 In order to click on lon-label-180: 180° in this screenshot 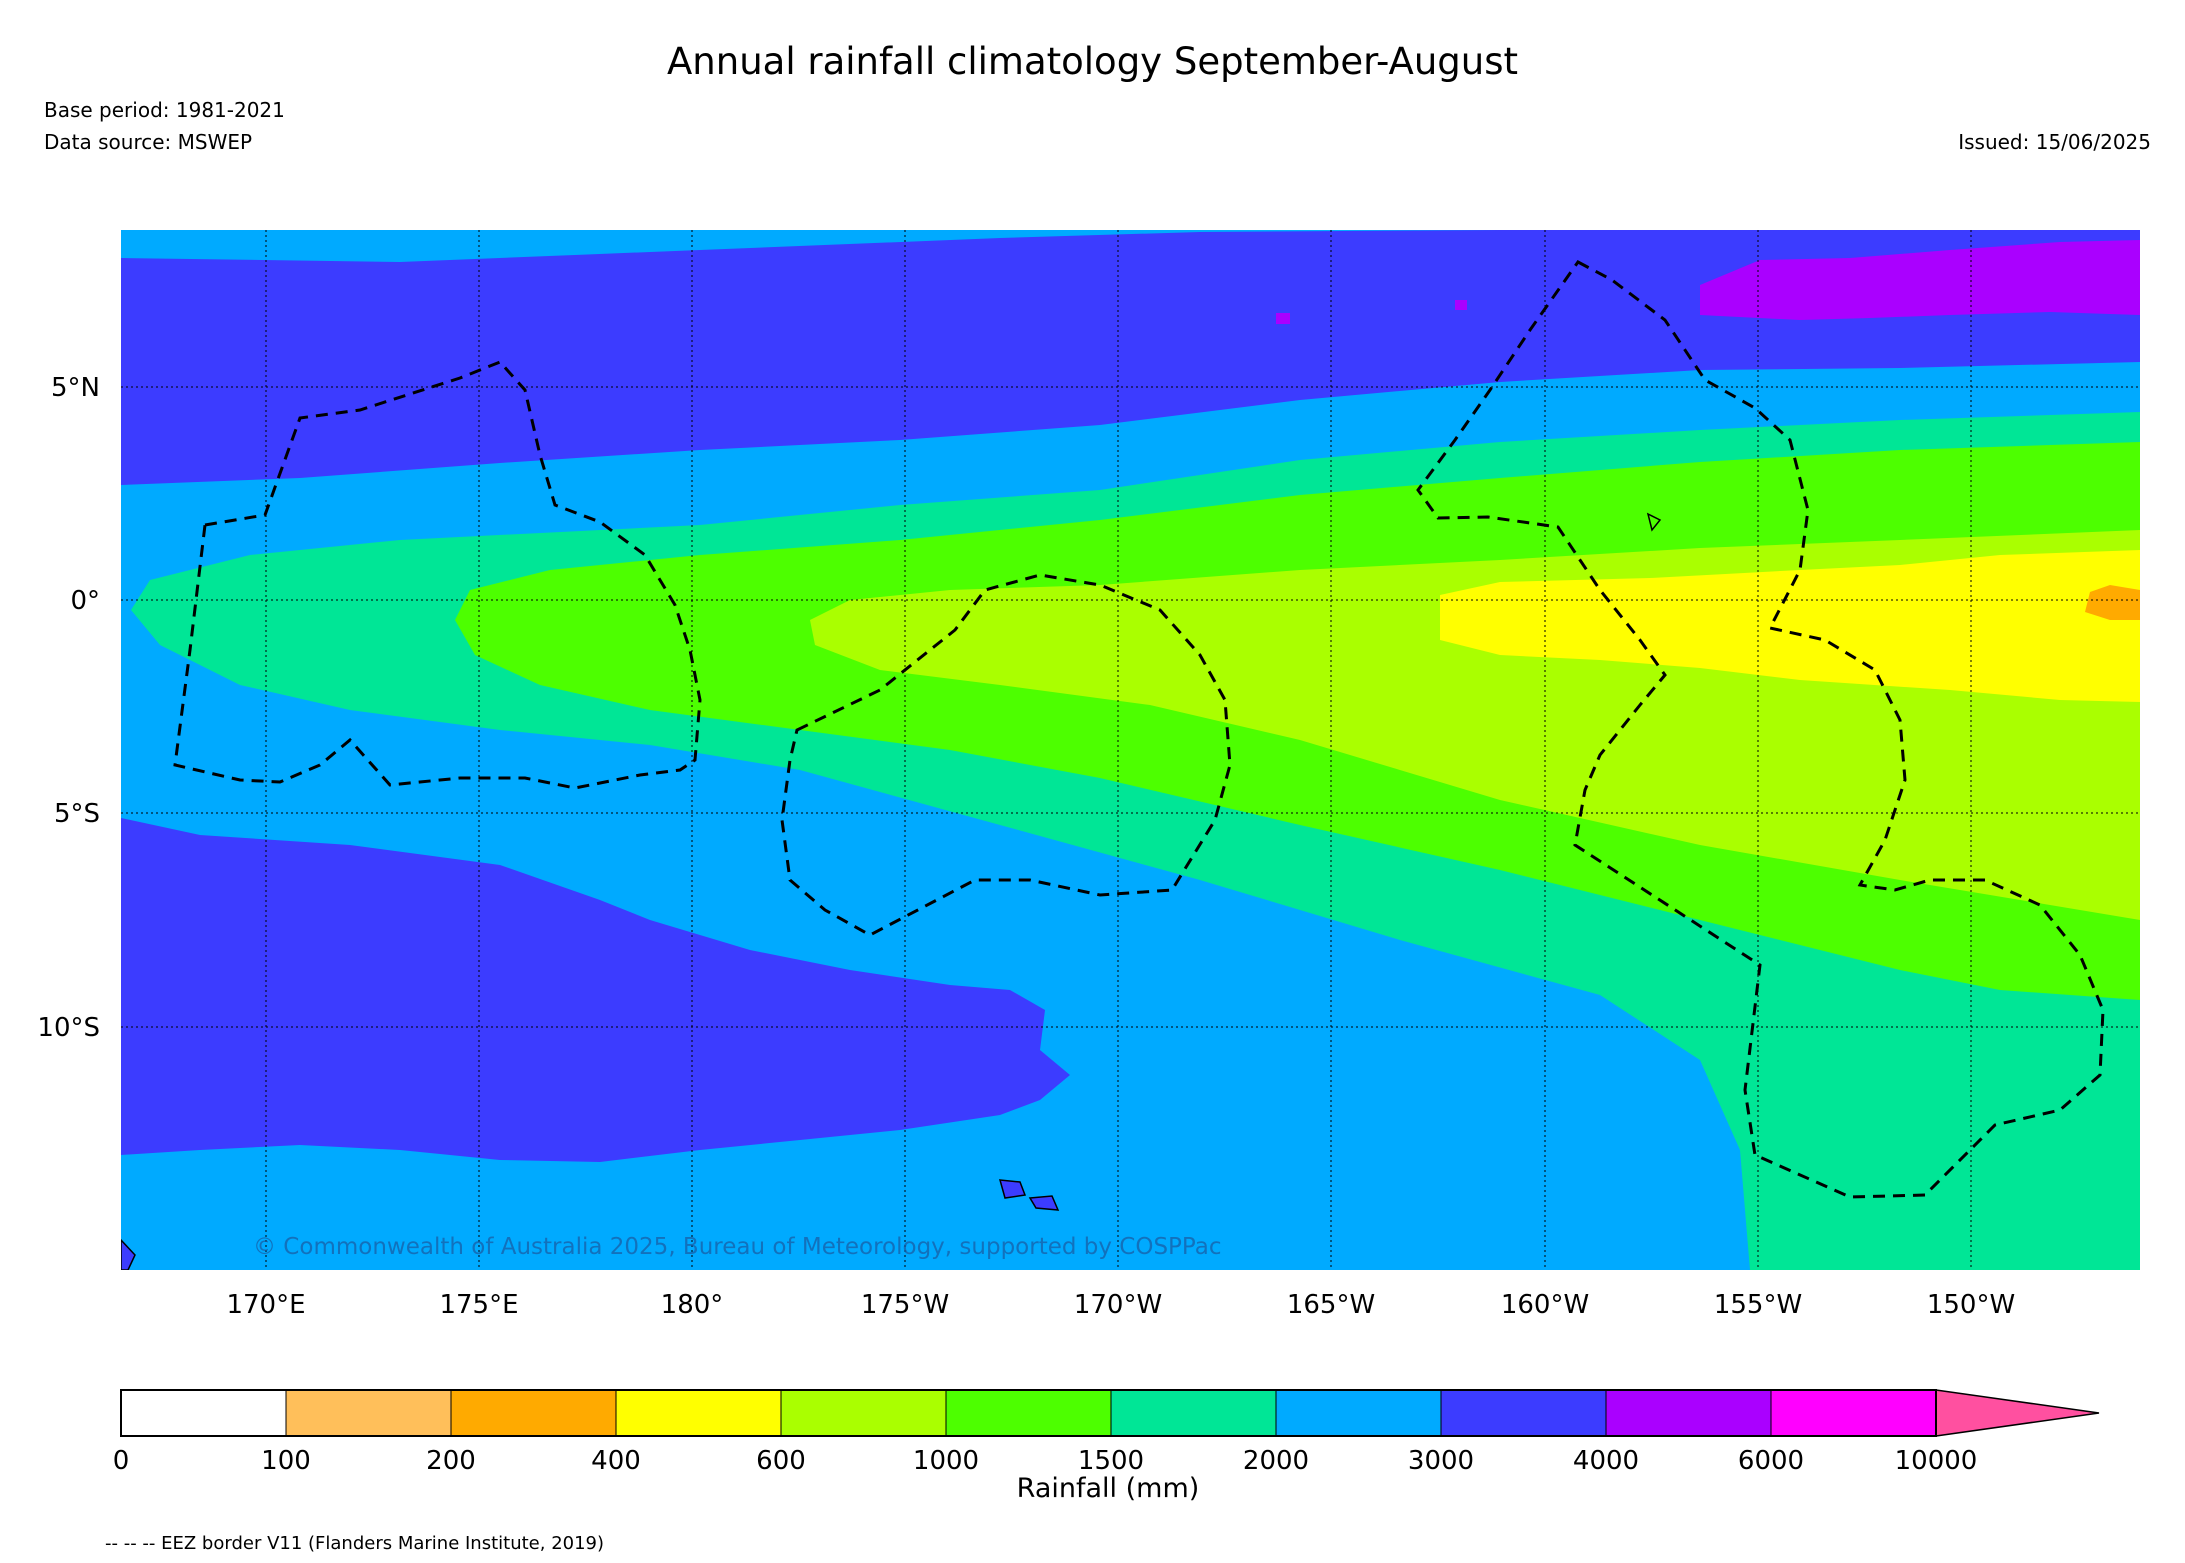, I will do `click(692, 1305)`.